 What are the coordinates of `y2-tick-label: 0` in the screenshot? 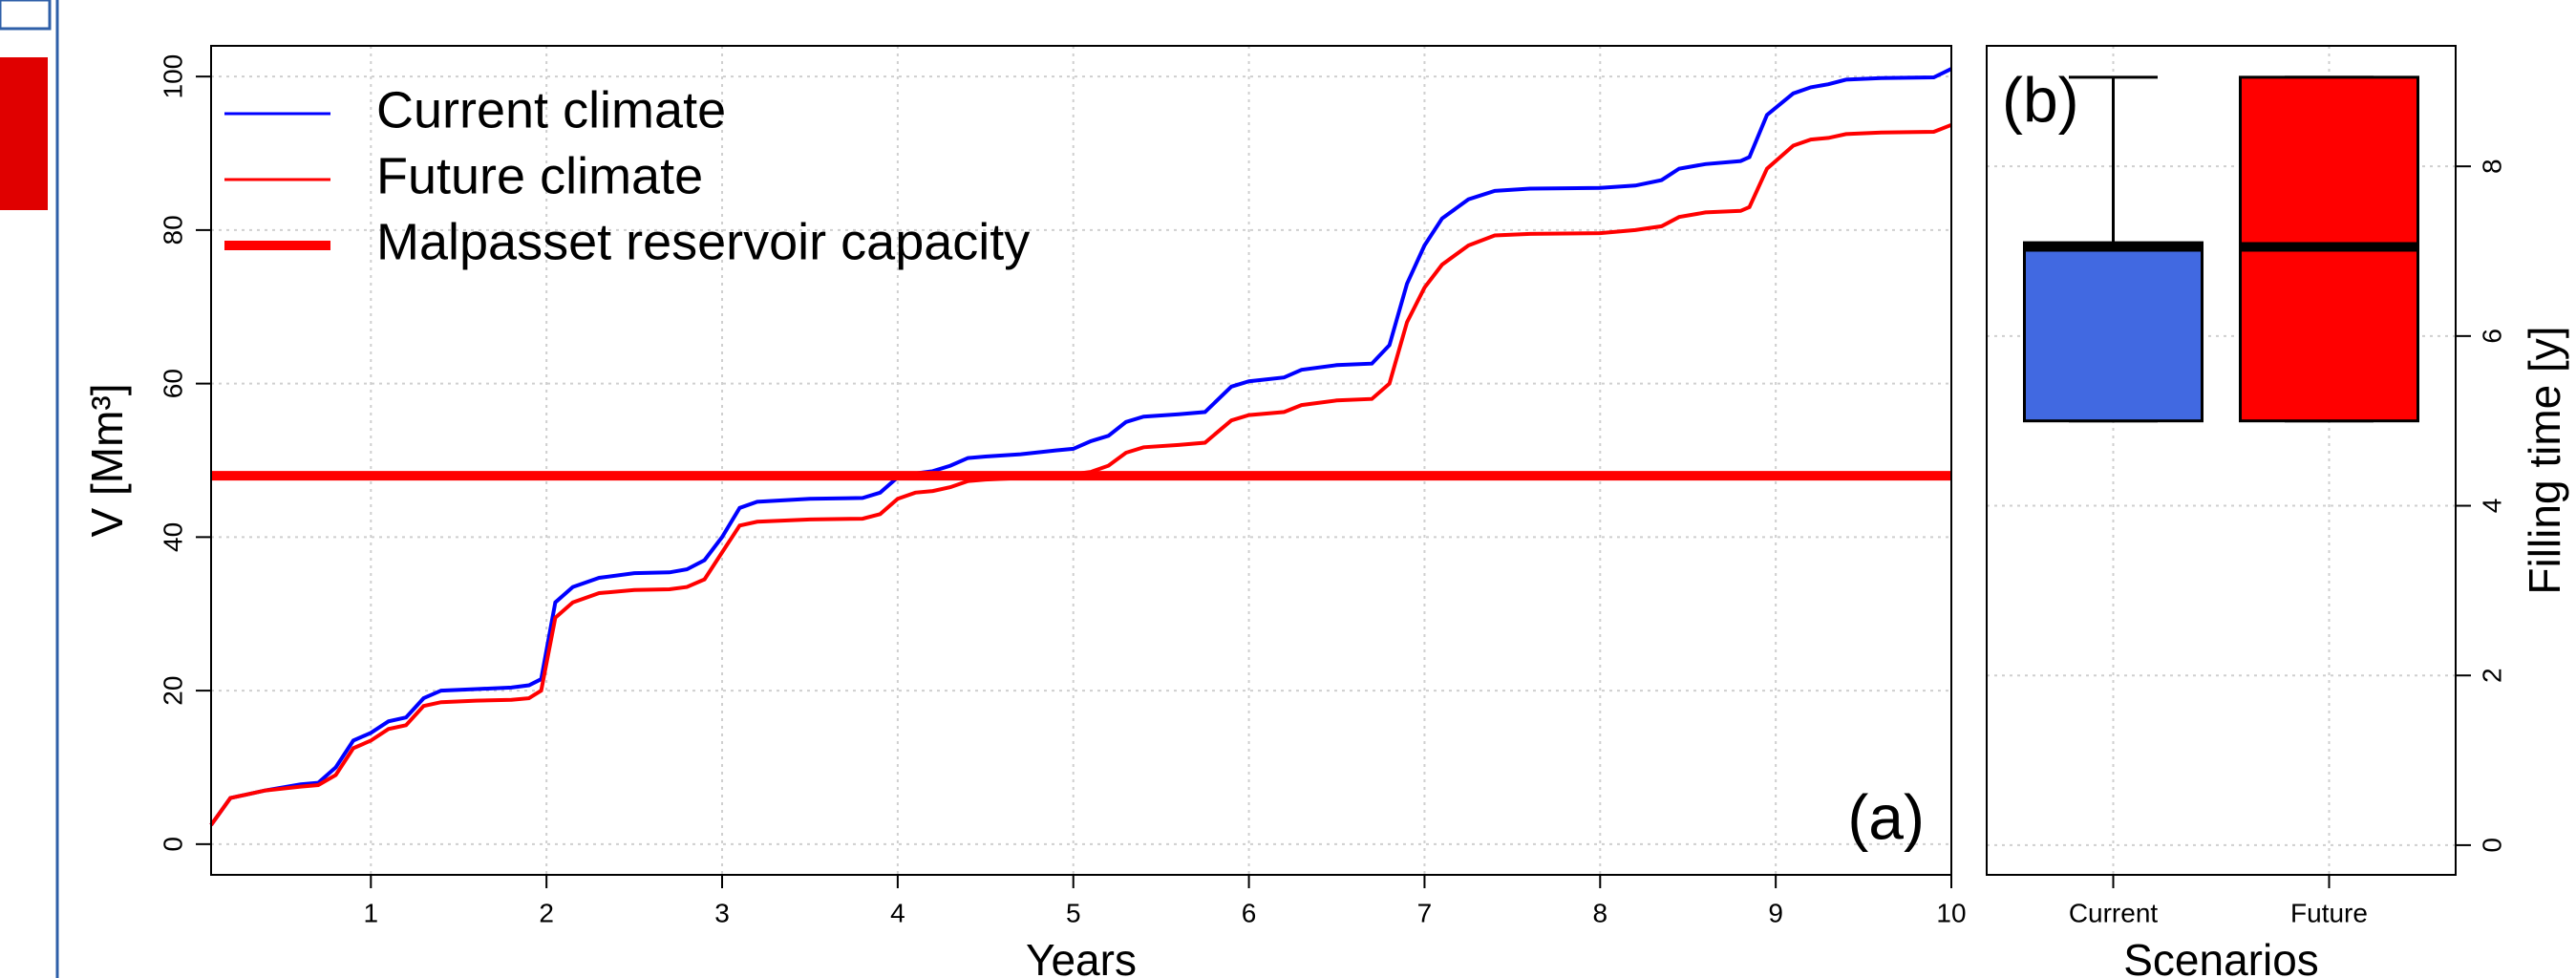 It's located at (2491, 845).